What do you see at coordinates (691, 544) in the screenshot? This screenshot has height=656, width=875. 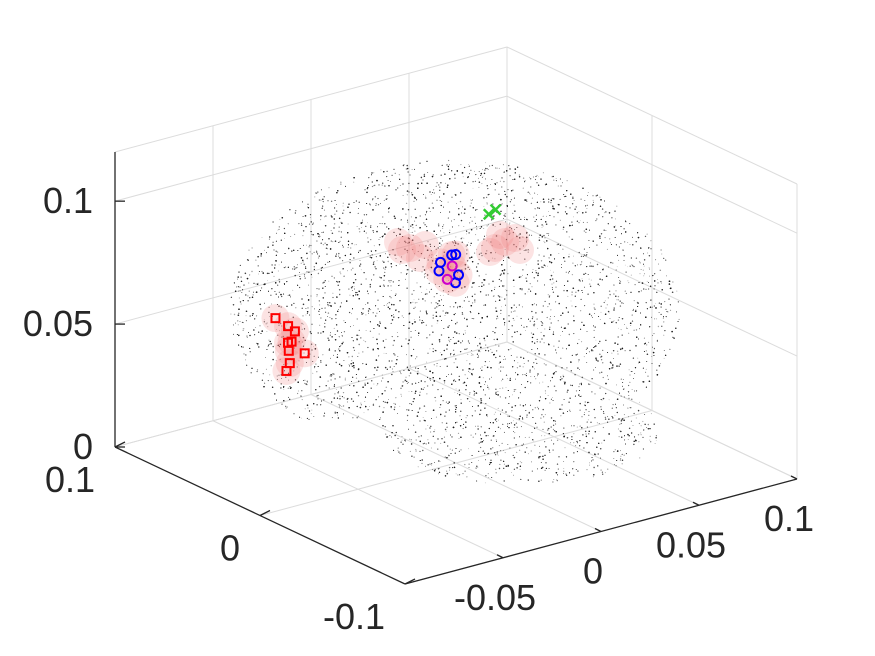 I see `x-tick-label: 0.05` at bounding box center [691, 544].